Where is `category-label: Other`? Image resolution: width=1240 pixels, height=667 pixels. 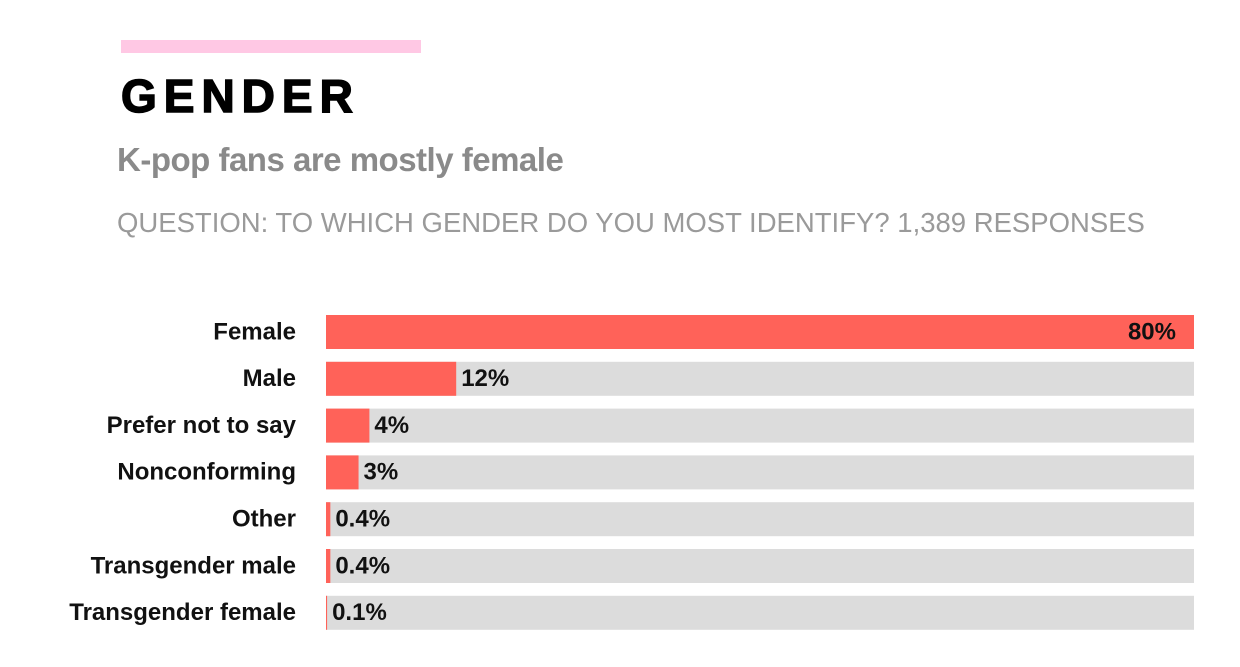
category-label: Other is located at coordinates (264, 519).